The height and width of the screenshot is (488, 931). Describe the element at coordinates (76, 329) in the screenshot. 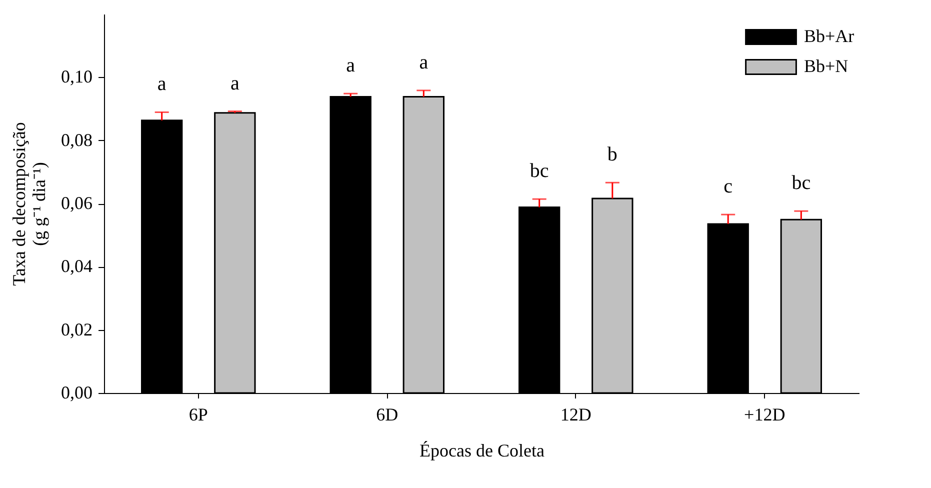

I see `y-tick-label: 0,02` at that location.